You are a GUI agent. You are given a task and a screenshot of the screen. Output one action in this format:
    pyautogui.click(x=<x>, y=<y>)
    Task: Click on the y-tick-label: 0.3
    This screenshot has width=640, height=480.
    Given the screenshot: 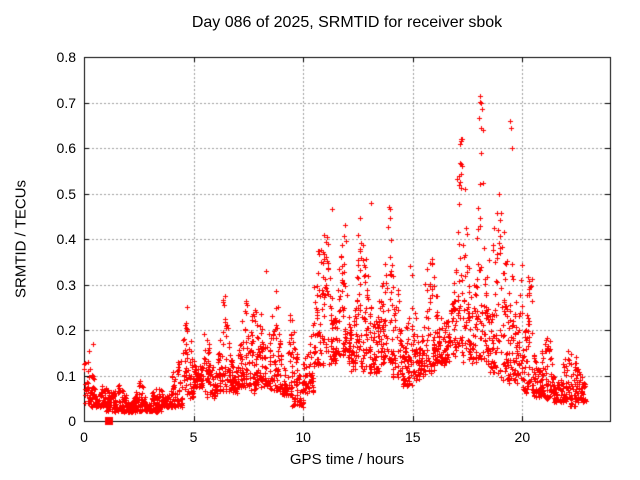 What is the action you would take?
    pyautogui.click(x=66, y=284)
    